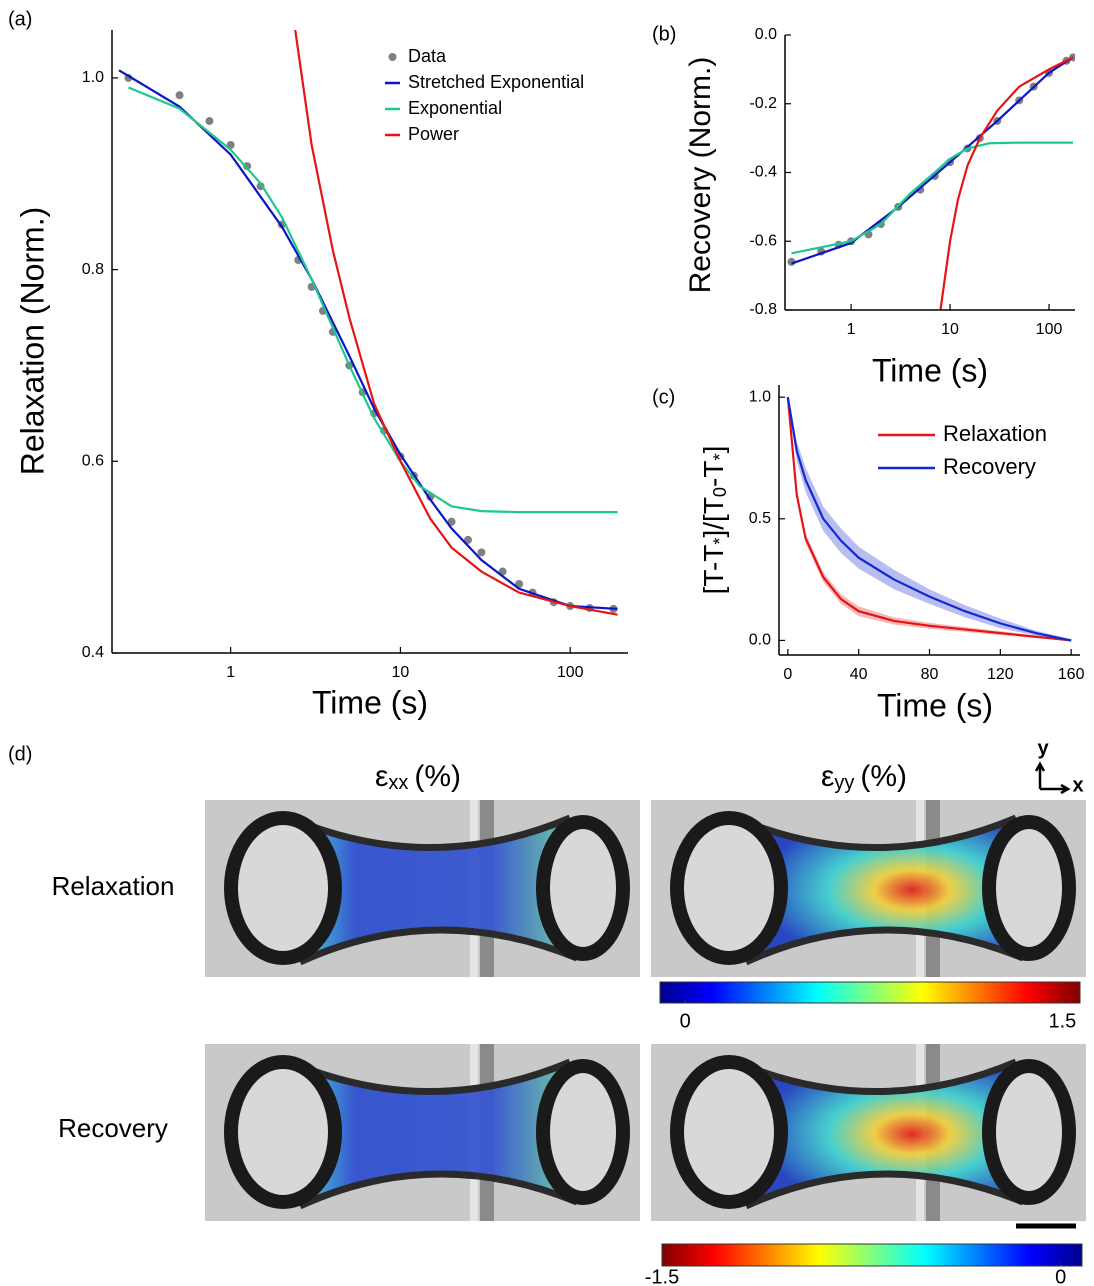 Image resolution: width=1094 pixels, height=1286 pixels. I want to click on legend-label: Recovery, so click(989, 466).